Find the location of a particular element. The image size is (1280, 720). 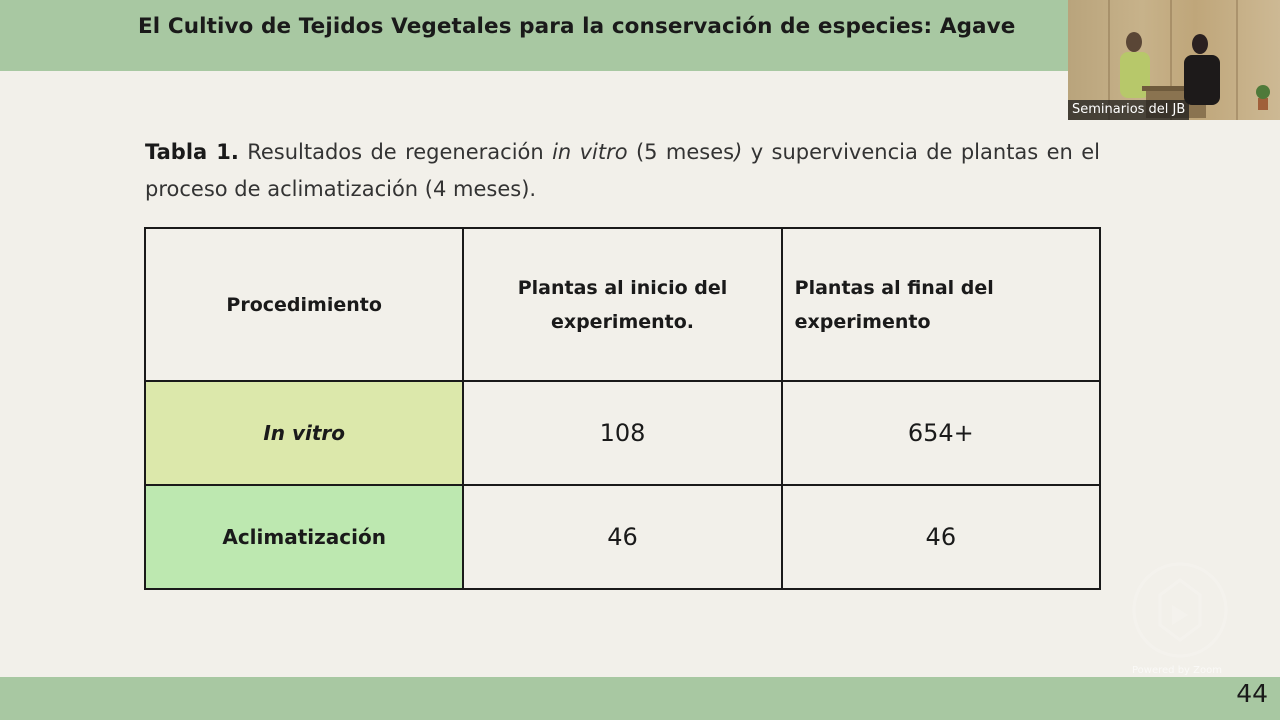

row-label-aclimatizacion: Aclimatización is located at coordinates (304, 537).